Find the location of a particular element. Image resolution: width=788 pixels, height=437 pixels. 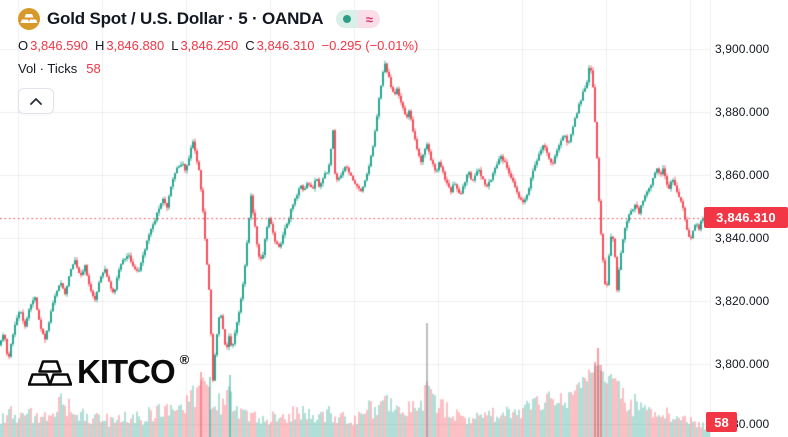

symbol-title: Gold Spot / U.S. Dollar · 5 · OANDA is located at coordinates (185, 18).